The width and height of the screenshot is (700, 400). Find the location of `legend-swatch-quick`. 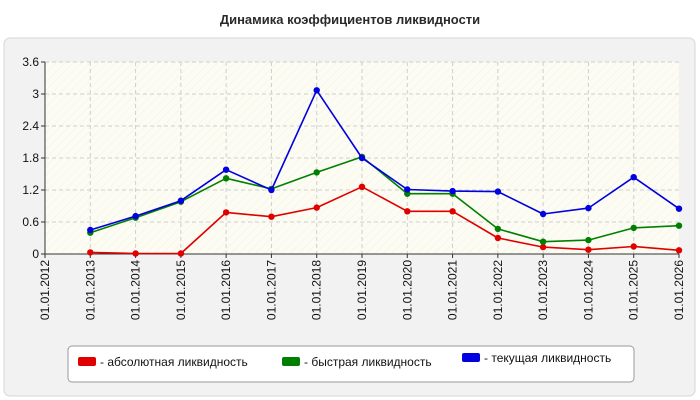

legend-swatch-quick is located at coordinates (291, 361).